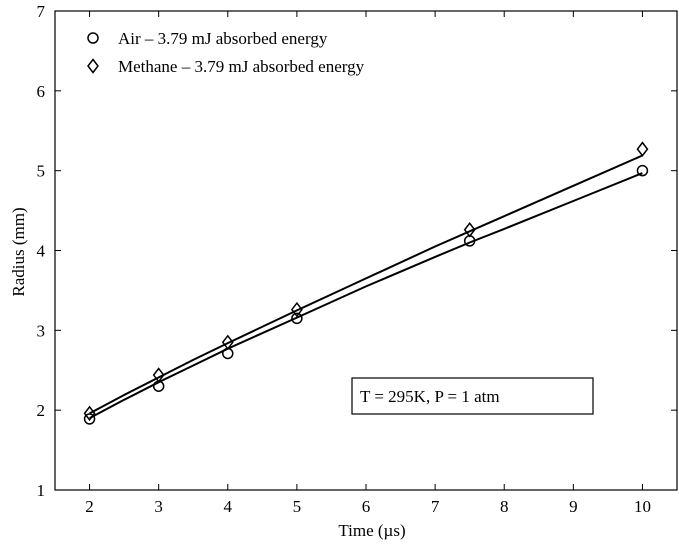 This screenshot has height=544, width=679. What do you see at coordinates (435, 506) in the screenshot?
I see `x-tick-label: 7` at bounding box center [435, 506].